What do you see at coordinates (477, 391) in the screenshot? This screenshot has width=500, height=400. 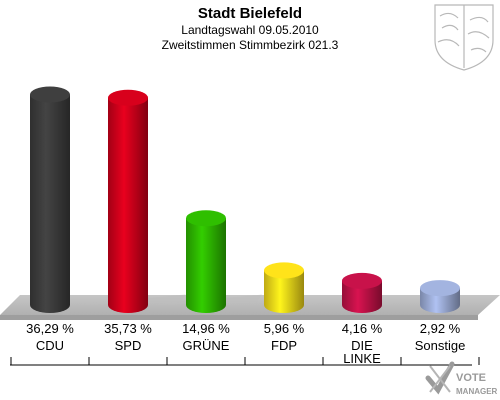 I see `brand-manager-text: MANAGER` at bounding box center [477, 391].